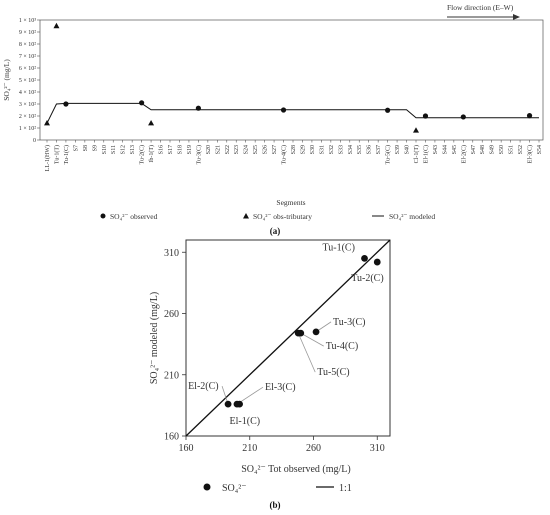  I want to click on panel-b-plot-frame, so click(288, 338).